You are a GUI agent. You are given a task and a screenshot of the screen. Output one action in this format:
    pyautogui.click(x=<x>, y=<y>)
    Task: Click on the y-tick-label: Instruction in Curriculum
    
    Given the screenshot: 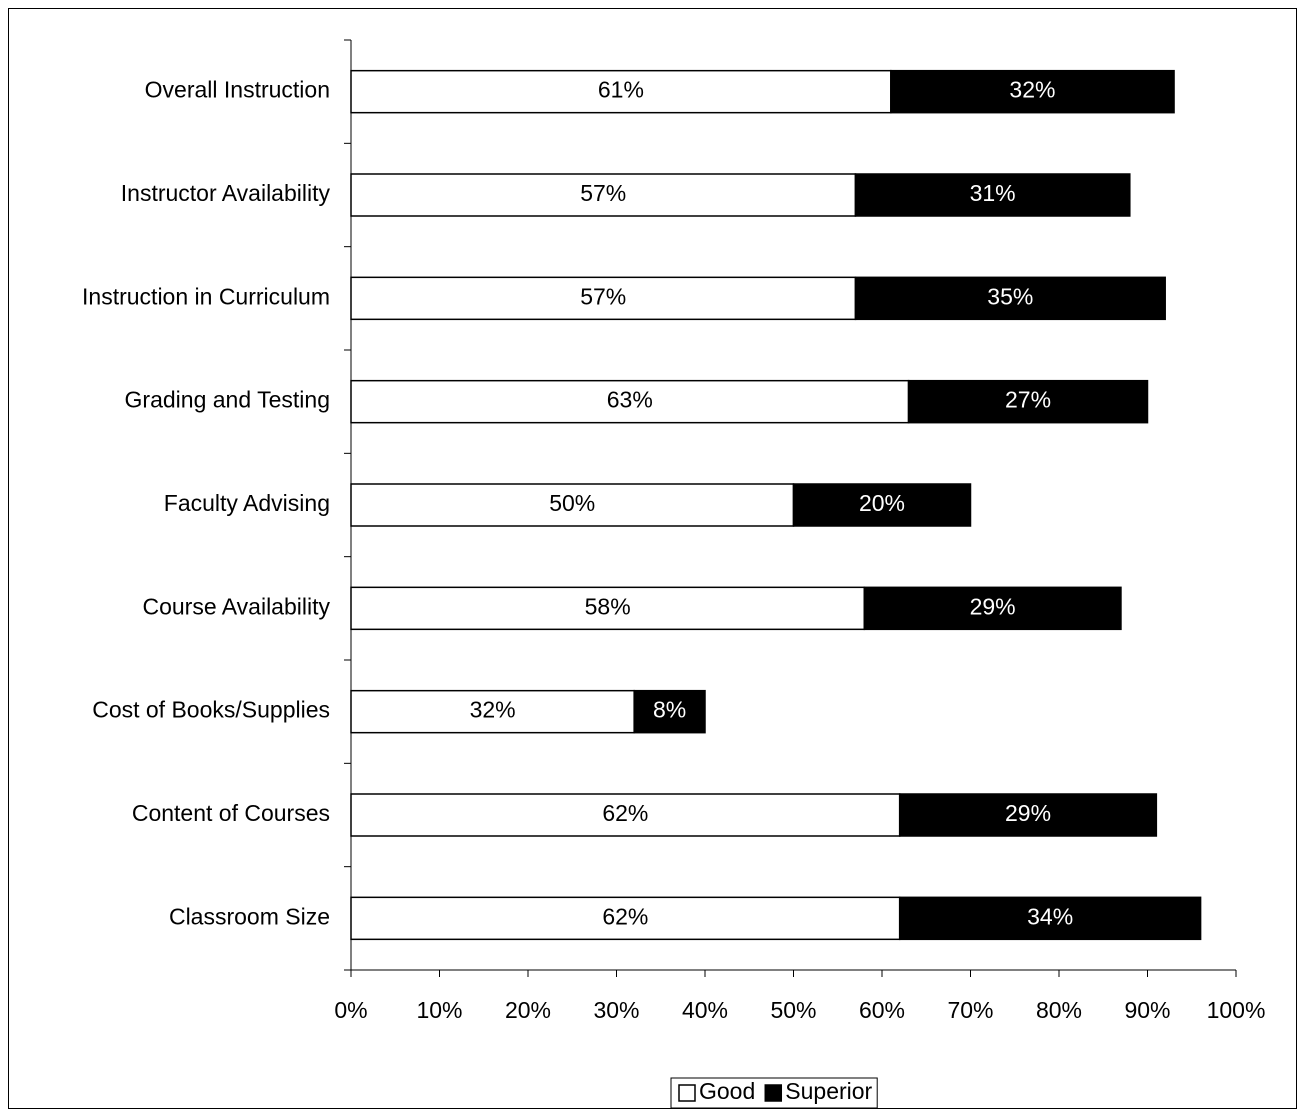 What is the action you would take?
    pyautogui.click(x=206, y=296)
    